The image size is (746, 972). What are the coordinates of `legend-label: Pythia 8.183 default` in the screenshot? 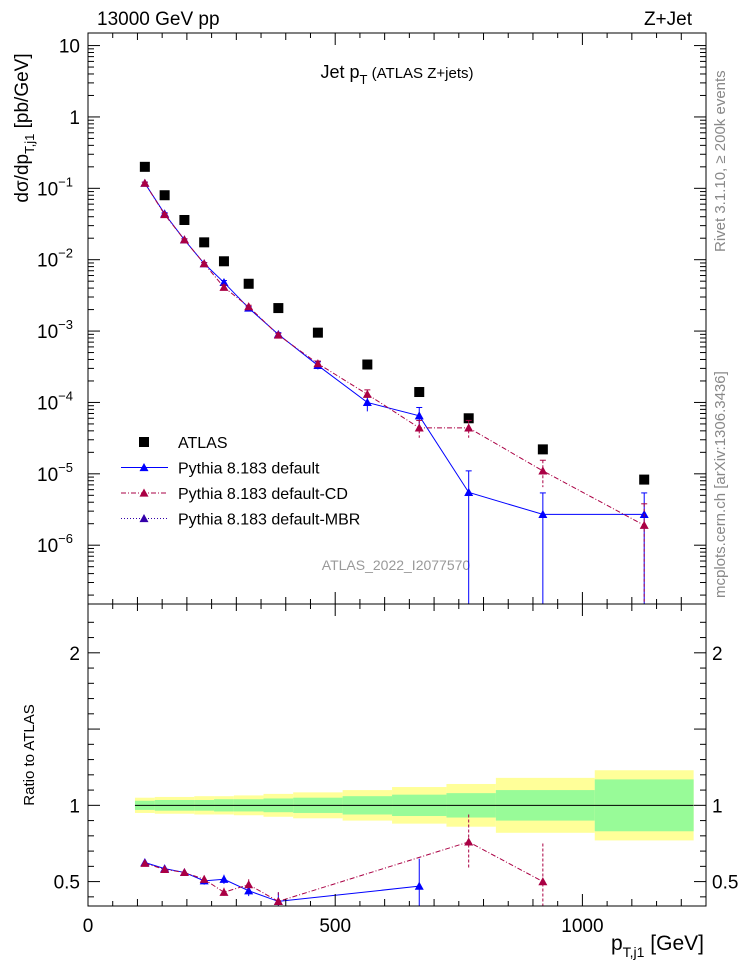 It's located at (249, 469).